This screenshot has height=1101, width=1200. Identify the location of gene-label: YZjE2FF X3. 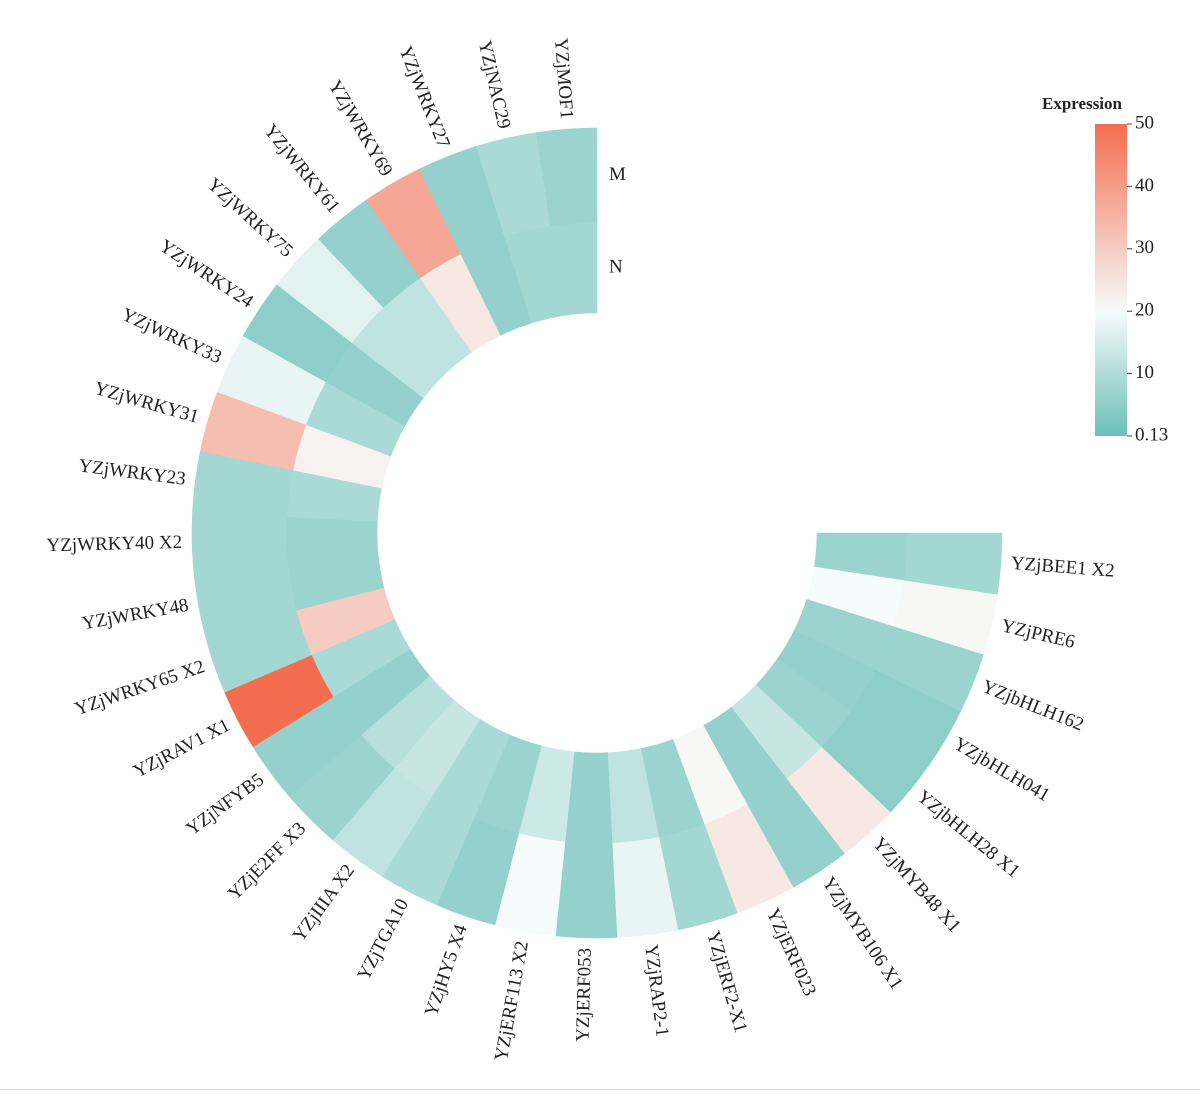
(267, 861).